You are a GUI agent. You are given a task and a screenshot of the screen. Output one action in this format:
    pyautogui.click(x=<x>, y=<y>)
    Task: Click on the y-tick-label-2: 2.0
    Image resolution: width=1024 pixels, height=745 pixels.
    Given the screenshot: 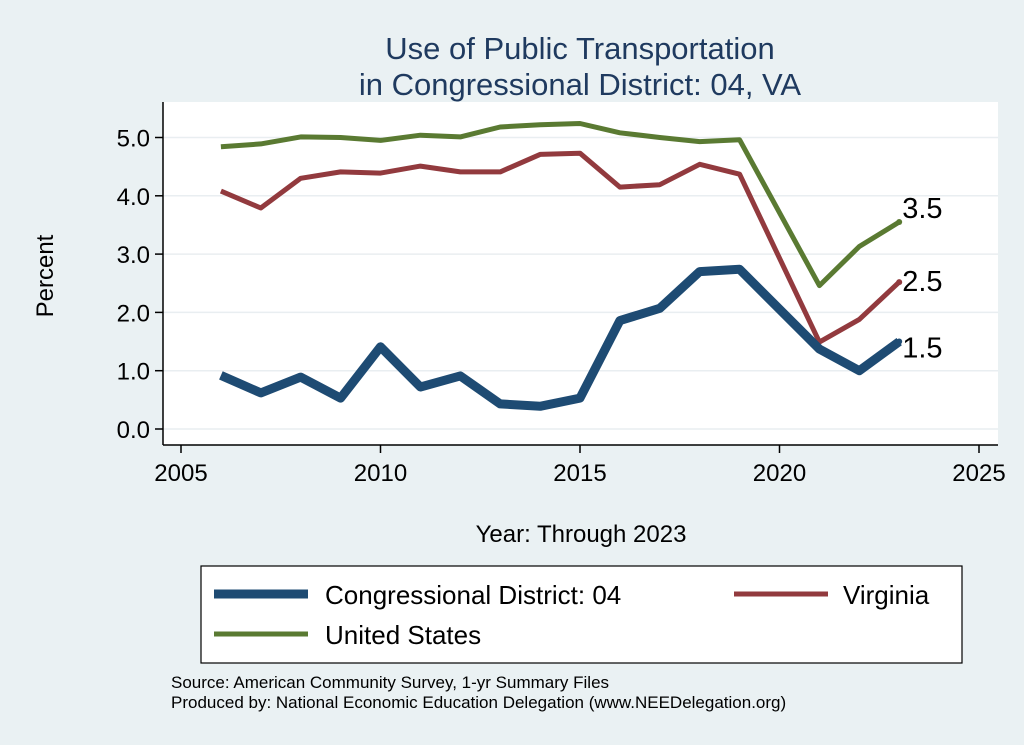 What is the action you would take?
    pyautogui.click(x=133, y=313)
    